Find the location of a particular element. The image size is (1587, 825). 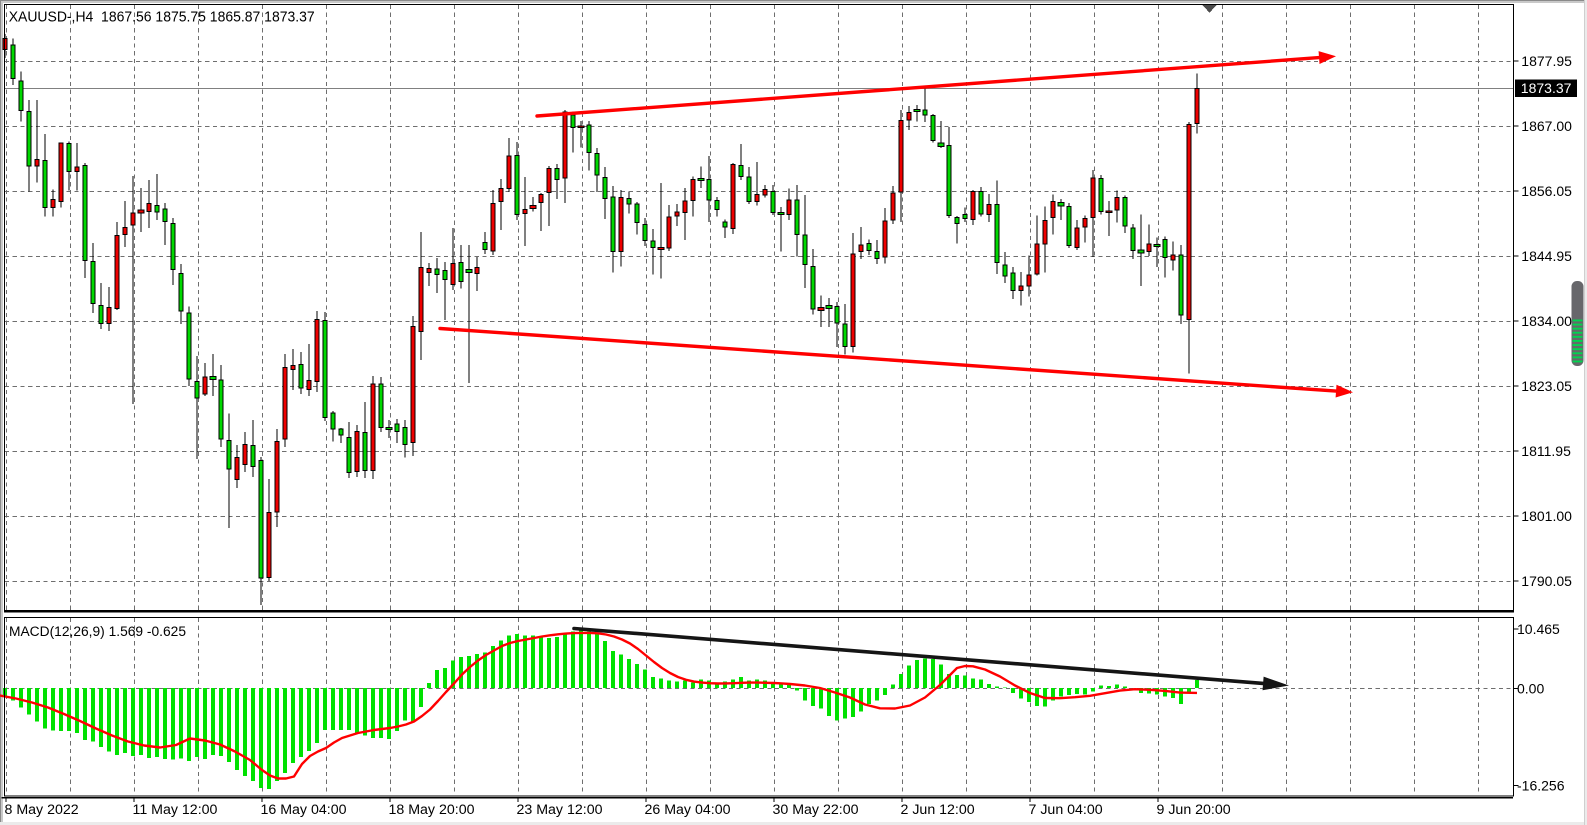

svg-text: 18 May 20:00 is located at coordinates (432, 810).